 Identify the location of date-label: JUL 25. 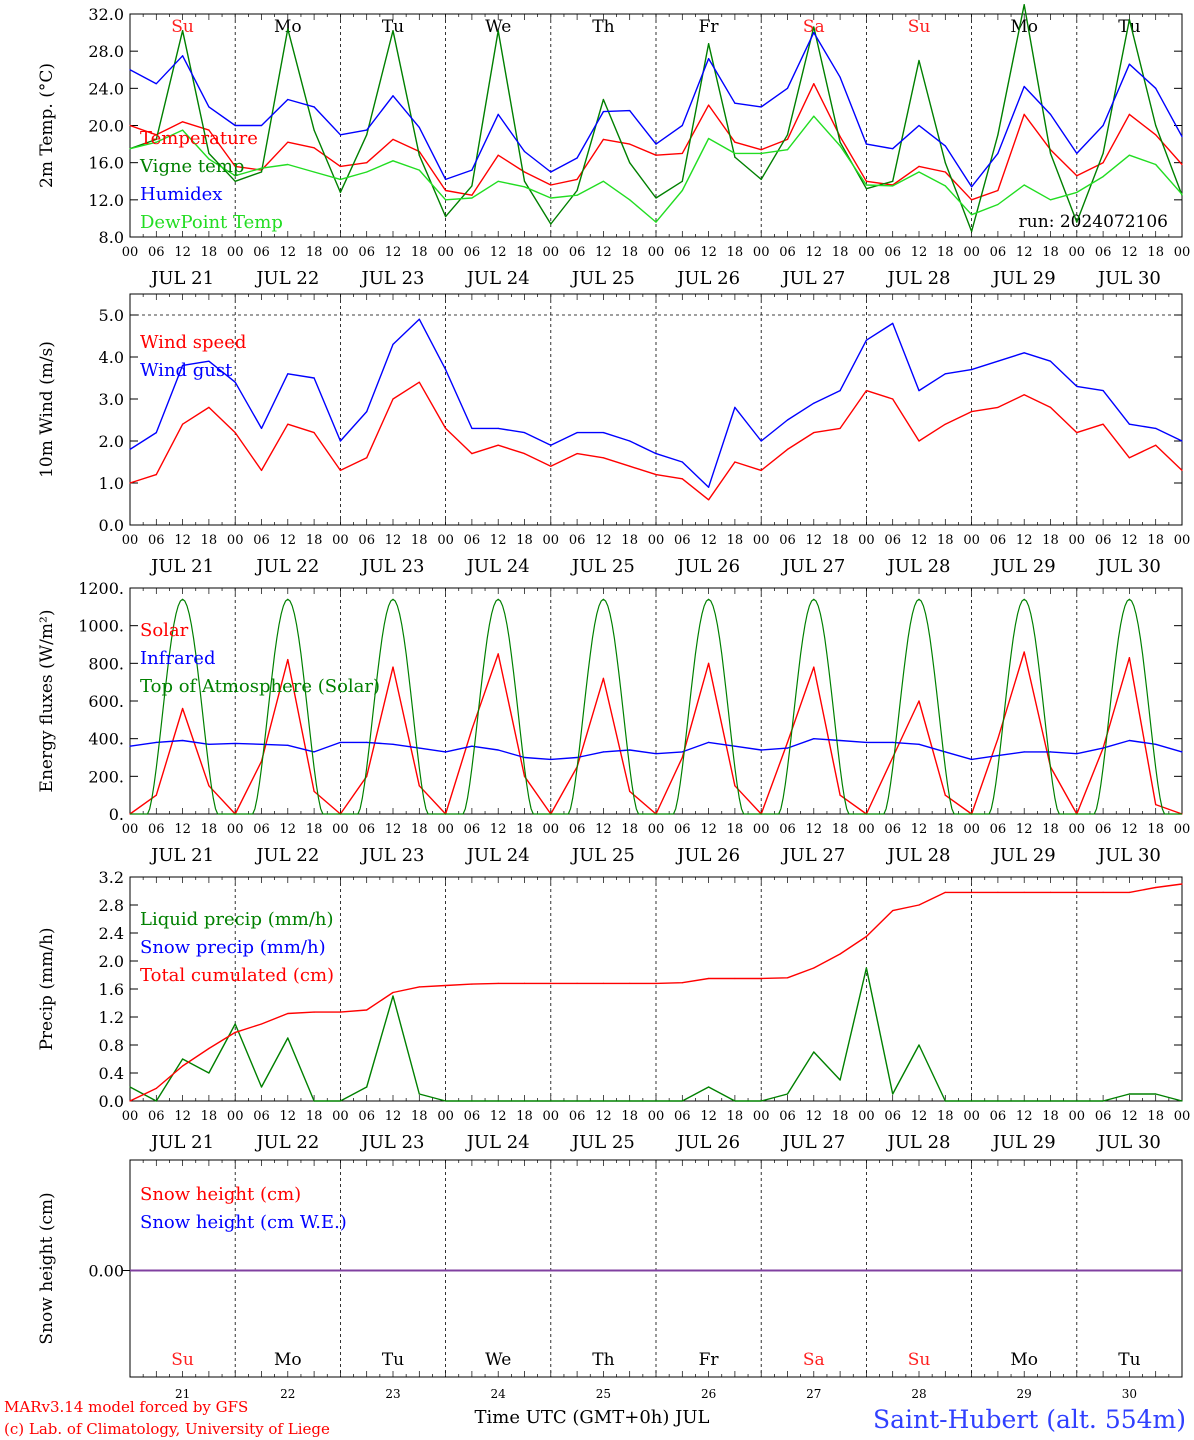
(602, 1142).